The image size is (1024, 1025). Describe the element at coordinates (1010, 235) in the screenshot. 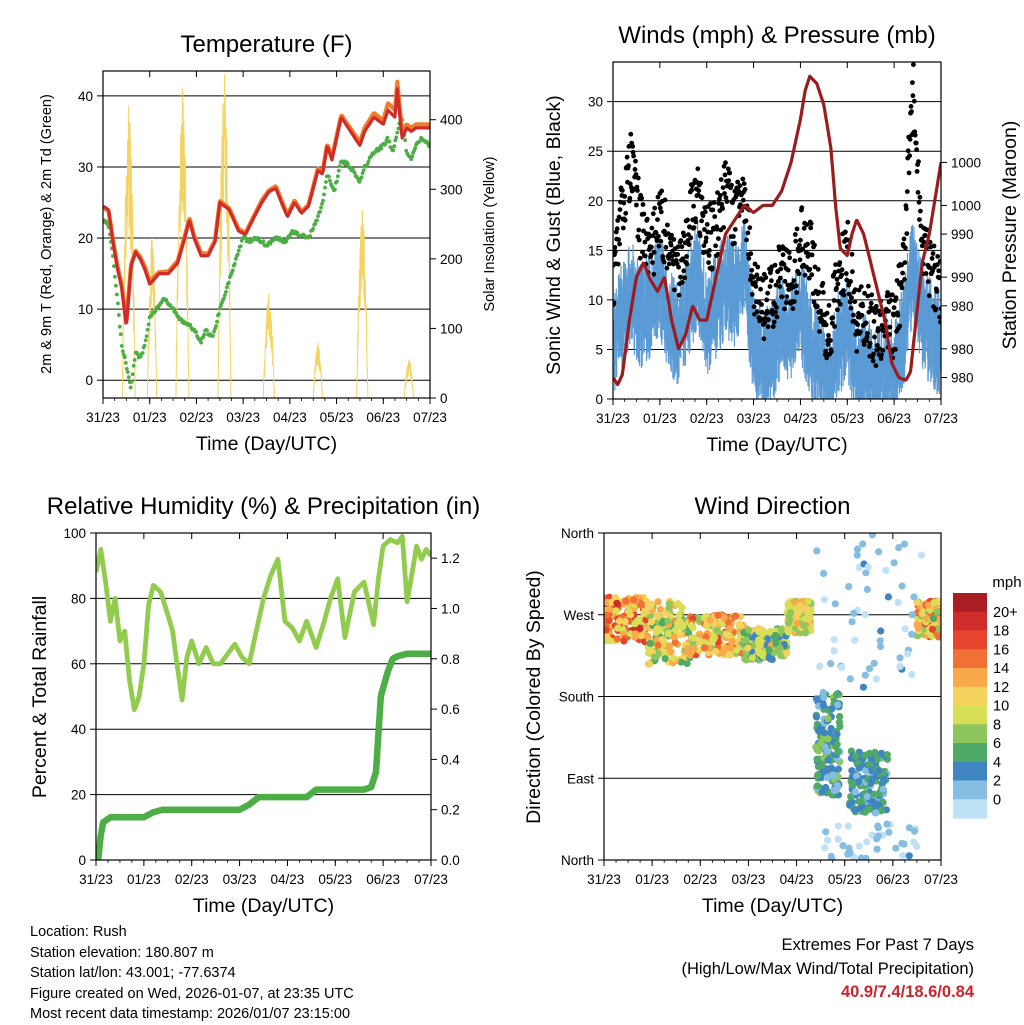

I see `wind-y2label: Station Pressure (Maroon)` at that location.